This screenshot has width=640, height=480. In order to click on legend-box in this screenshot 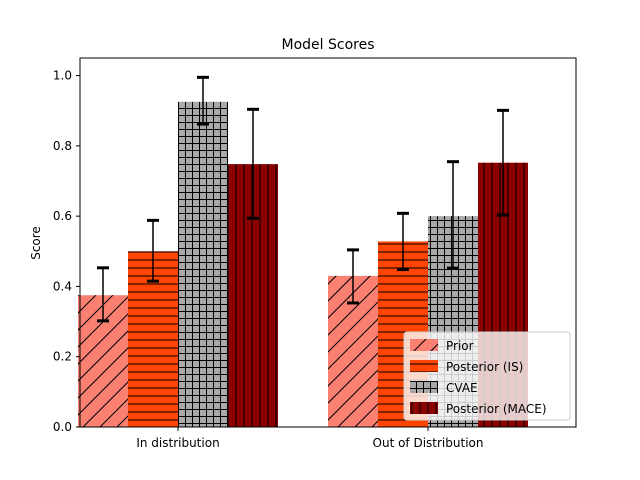, I will do `click(487, 376)`.